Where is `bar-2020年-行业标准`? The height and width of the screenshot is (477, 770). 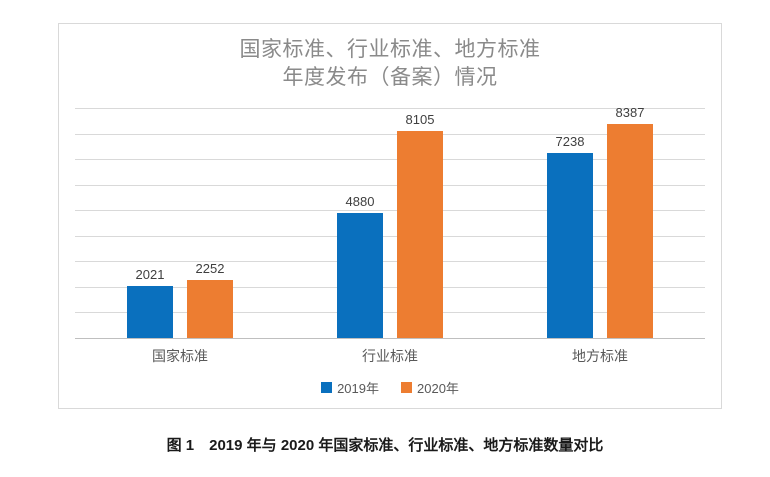 bar-2020年-行业标准 is located at coordinates (420, 234).